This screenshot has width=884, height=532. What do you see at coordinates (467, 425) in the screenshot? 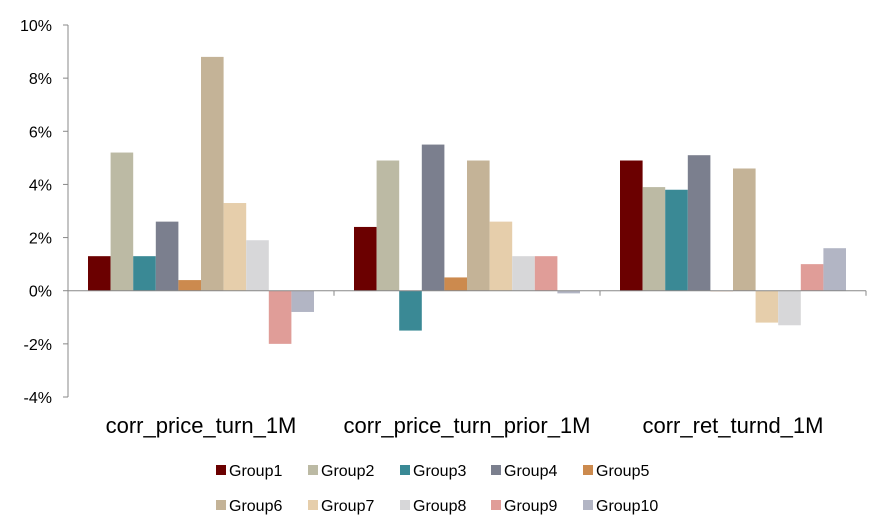
I see `category-label: corr_price_turn_prior_1M` at bounding box center [467, 425].